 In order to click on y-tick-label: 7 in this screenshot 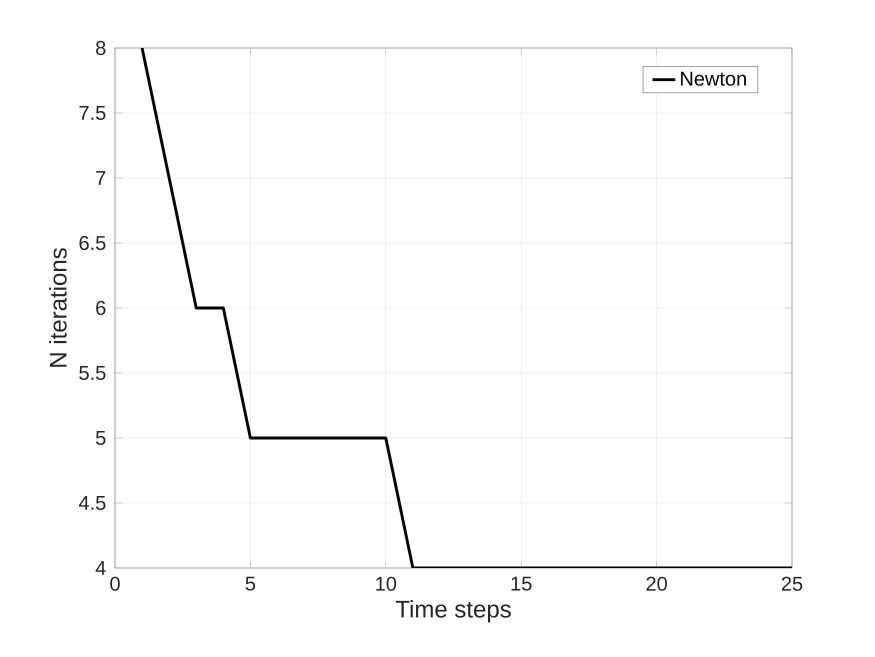, I will do `click(101, 178)`.